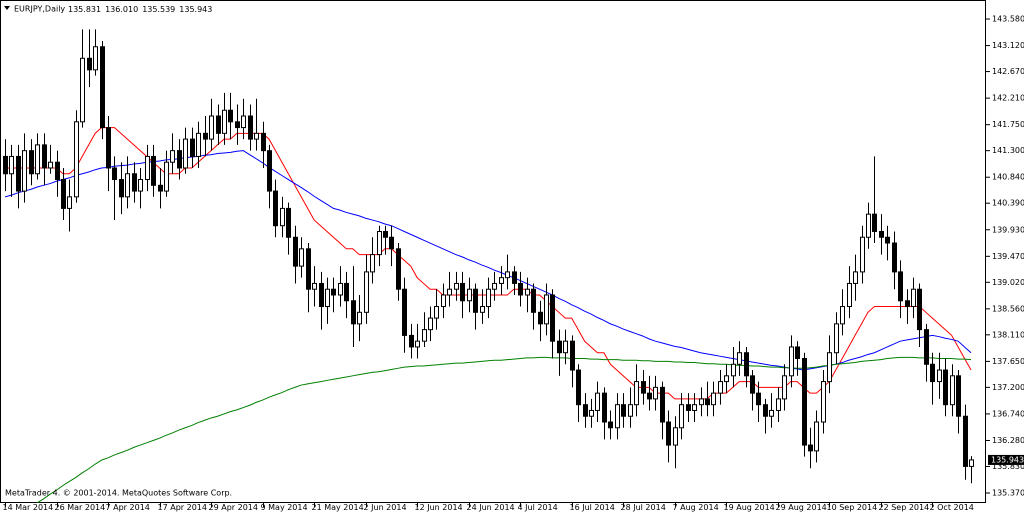 This screenshot has width=1024, height=512. Describe the element at coordinates (1008, 282) in the screenshot. I see `y-tick-label: 139.020` at that location.